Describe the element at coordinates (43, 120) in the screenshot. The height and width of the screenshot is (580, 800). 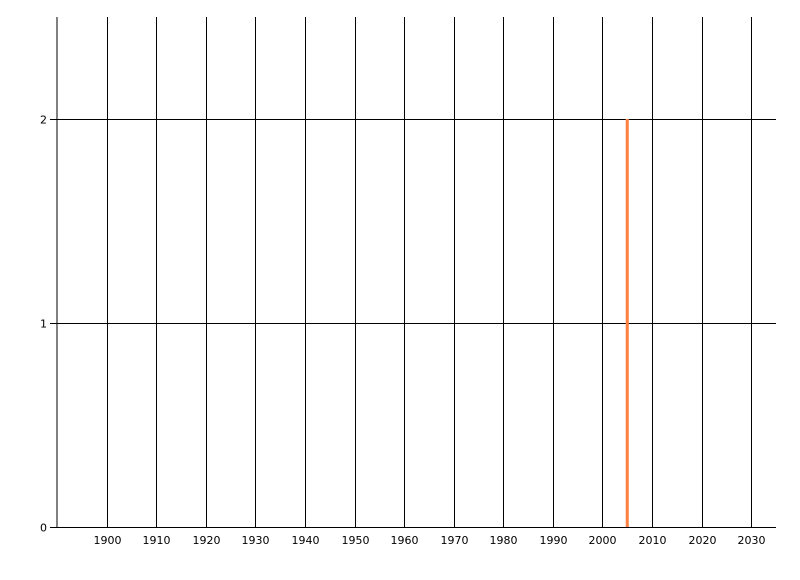
I see `y-tick-label: 2` at that location.